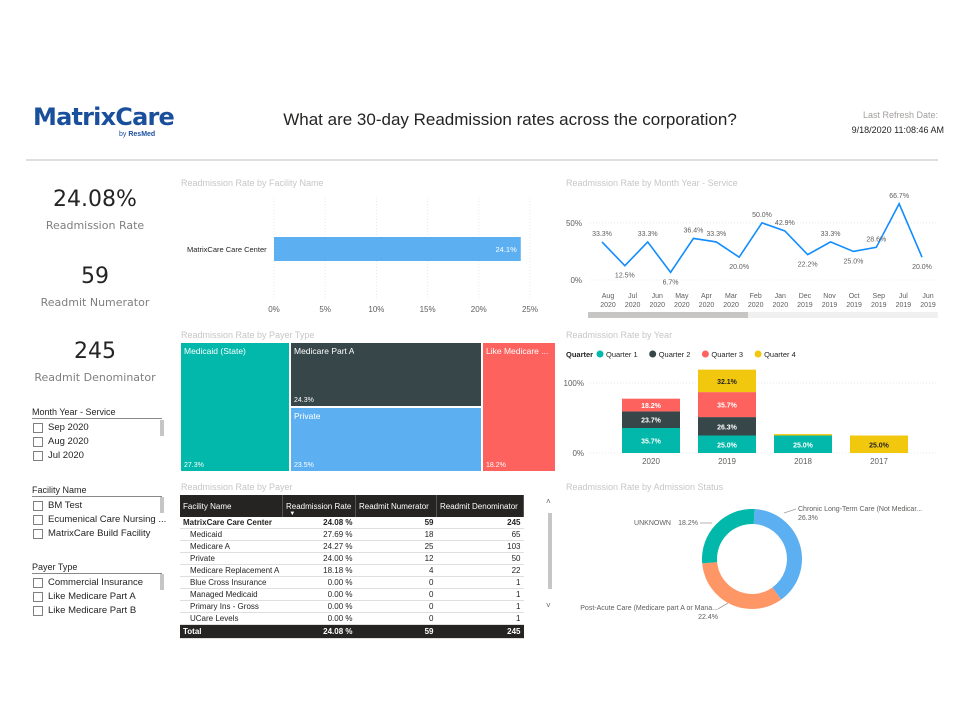 The height and width of the screenshot is (720, 960). Describe the element at coordinates (352, 534) in the screenshot. I see `table-row: Medicaid 27.69 % 18 65` at that location.